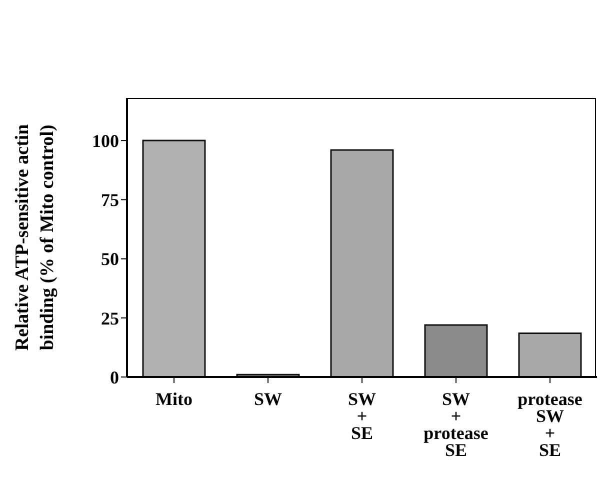  I want to click on x-tick-label: SW + protease SE, so click(456, 424).